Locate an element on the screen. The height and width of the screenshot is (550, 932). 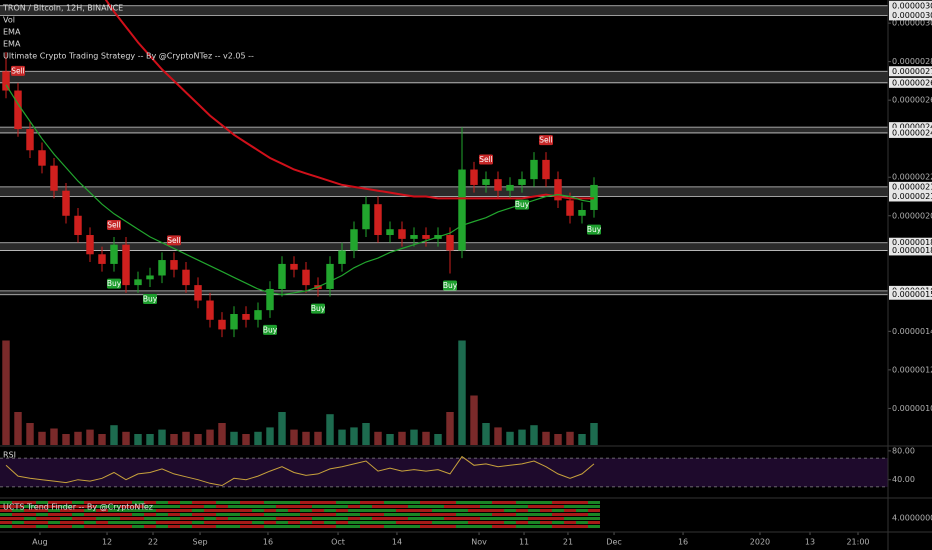
y-tick-label: 0.00000200 is located at coordinates (912, 215).